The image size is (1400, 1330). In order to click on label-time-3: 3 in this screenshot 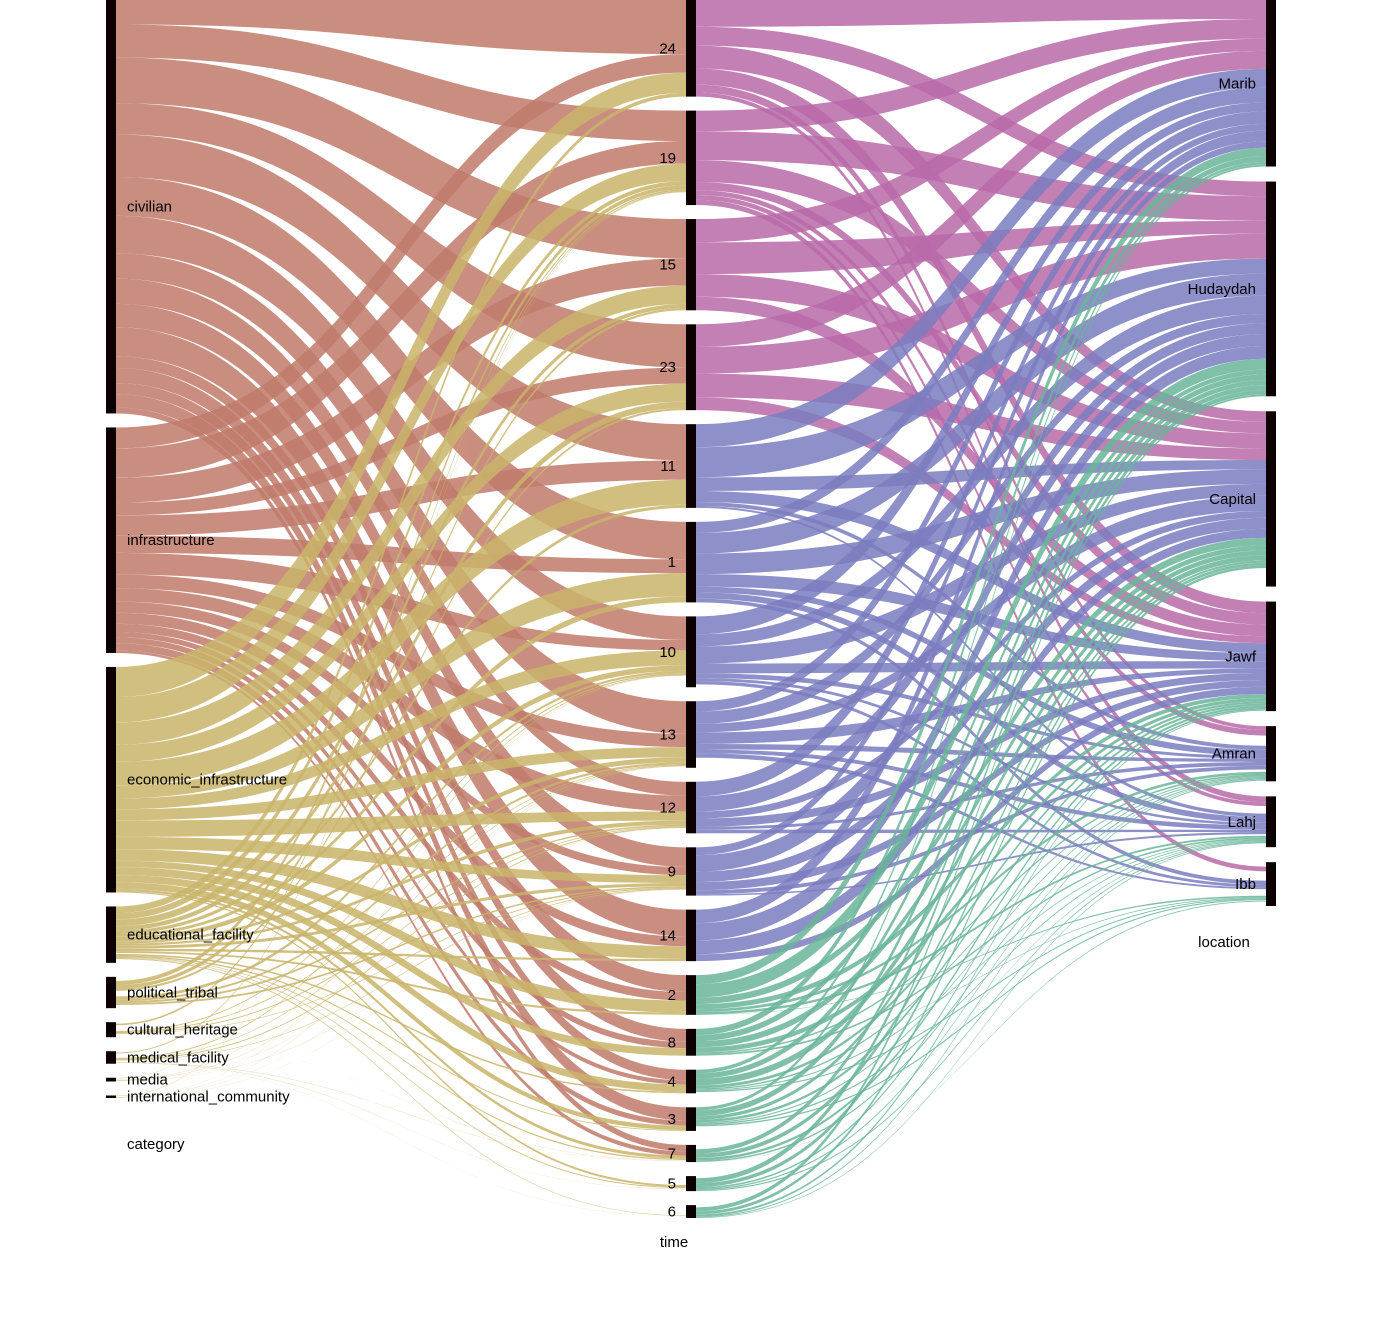, I will do `click(672, 1119)`.